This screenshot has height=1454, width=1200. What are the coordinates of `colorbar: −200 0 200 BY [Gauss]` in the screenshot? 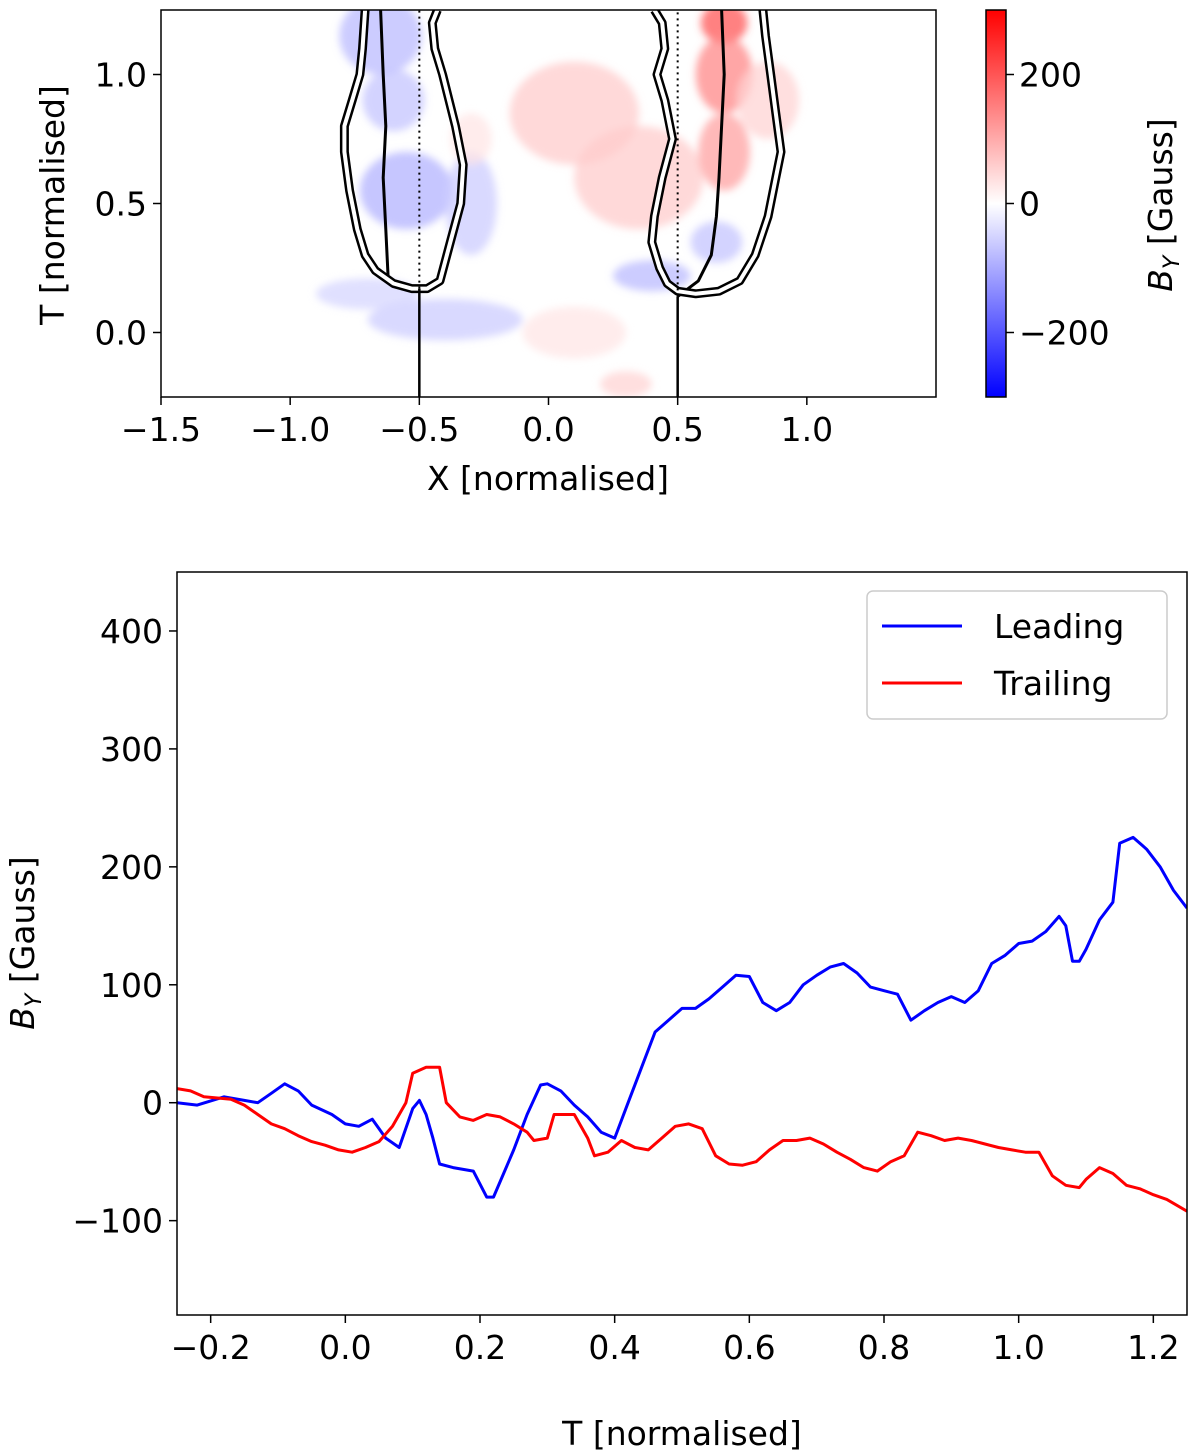 It's located at (1085, 203).